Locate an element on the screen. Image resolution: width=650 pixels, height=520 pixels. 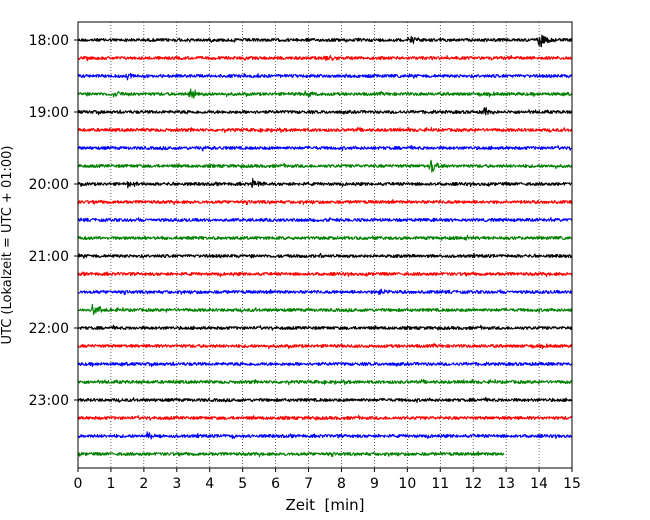
y-axis-ticks: 18:00 19:00 20:00 21:00 22:00 23:00 is located at coordinates (53, 221).